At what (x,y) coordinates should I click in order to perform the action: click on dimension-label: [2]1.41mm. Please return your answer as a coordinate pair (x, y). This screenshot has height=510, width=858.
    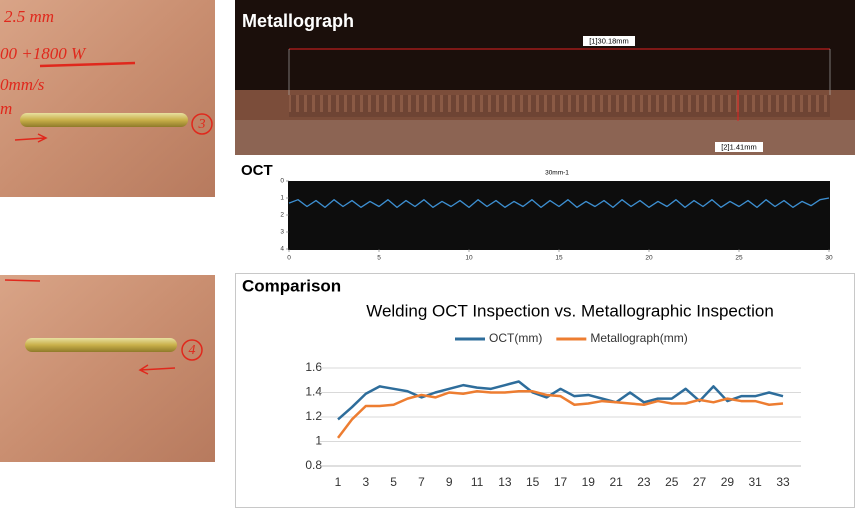
    Looking at the image, I should click on (738, 146).